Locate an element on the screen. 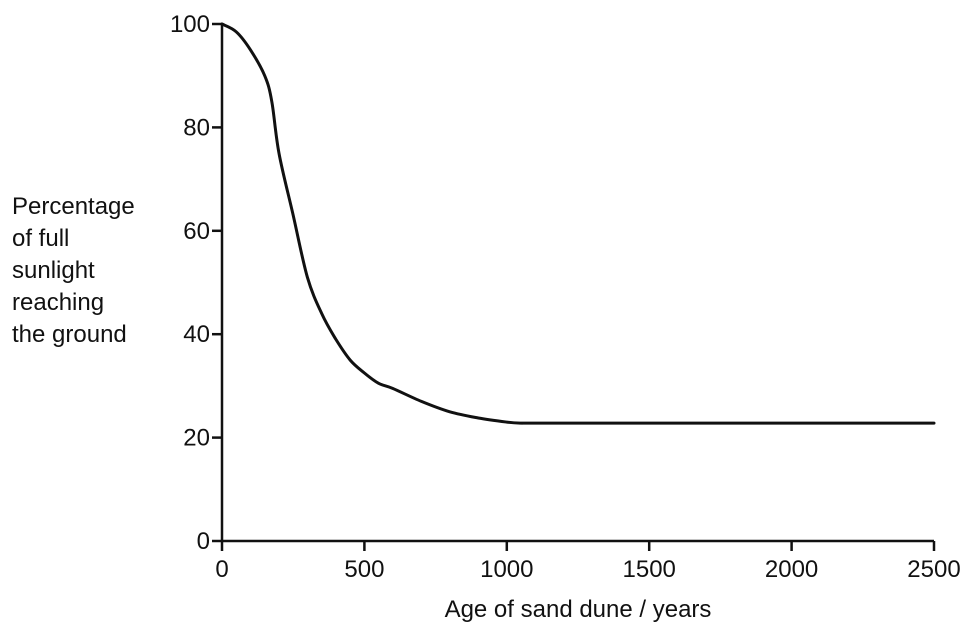 Image resolution: width=970 pixels, height=633 pixels. y-axis-title-line: of full is located at coordinates (40, 238).